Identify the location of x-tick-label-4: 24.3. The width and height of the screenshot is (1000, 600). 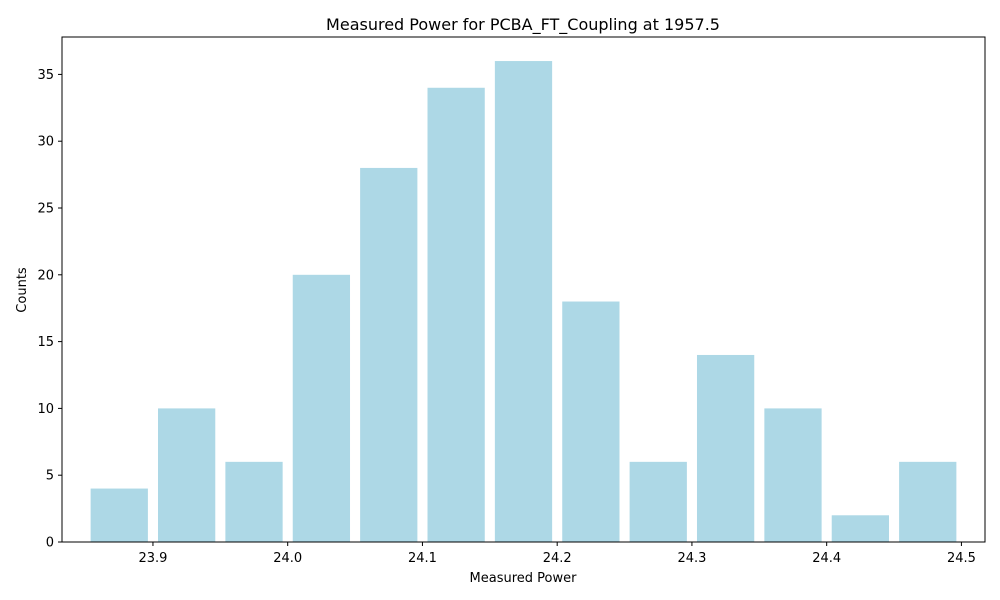
(691, 558).